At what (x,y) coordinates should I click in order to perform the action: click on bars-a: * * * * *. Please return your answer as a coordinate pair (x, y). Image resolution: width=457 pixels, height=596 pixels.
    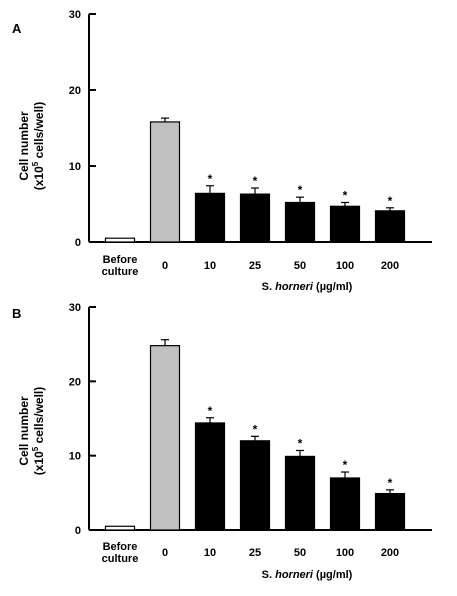
    Looking at the image, I should click on (255, 180).